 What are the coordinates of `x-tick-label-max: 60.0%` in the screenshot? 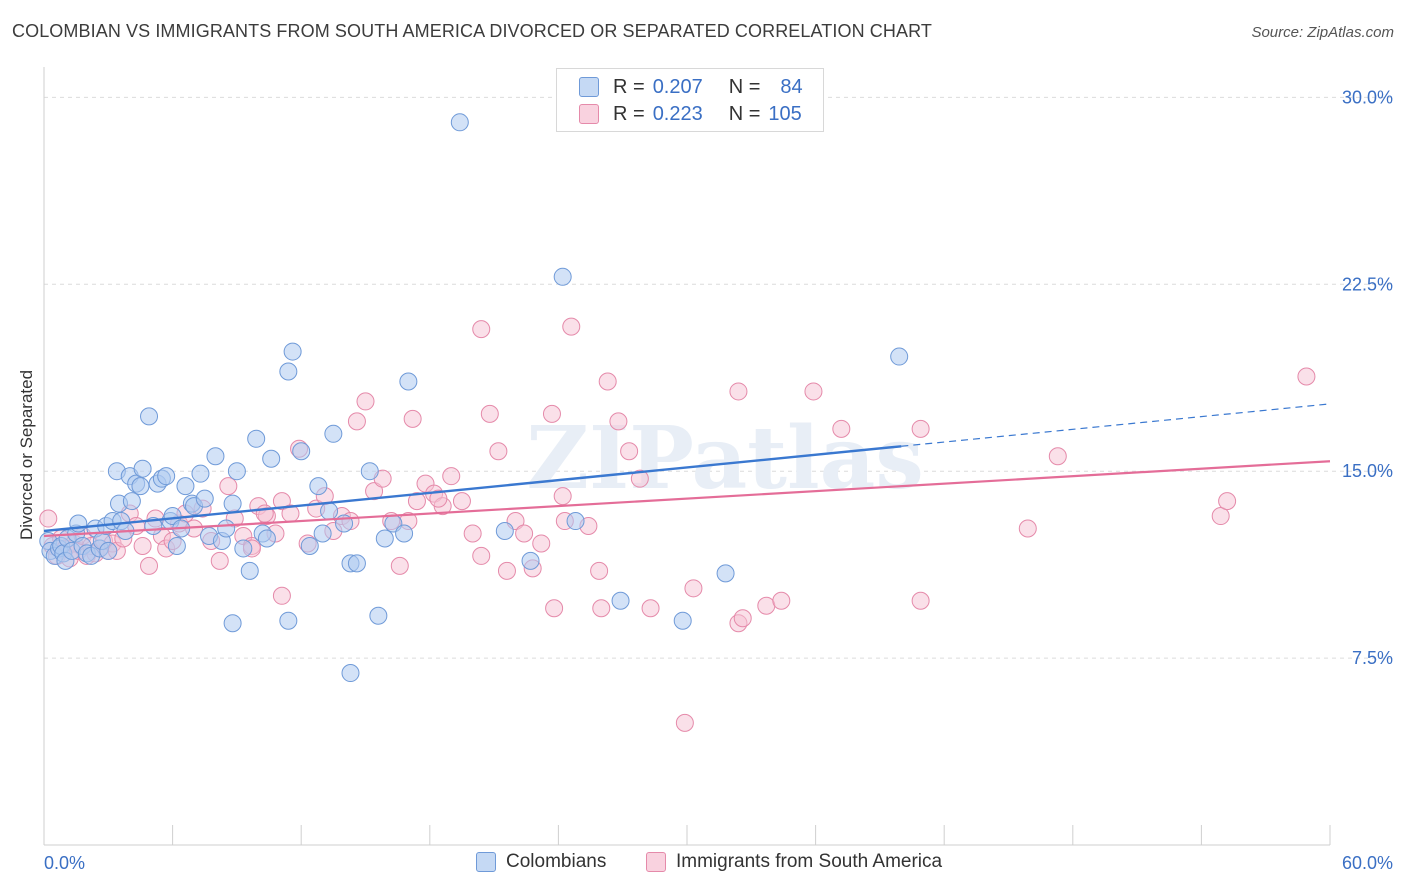 It's located at (1367, 863).